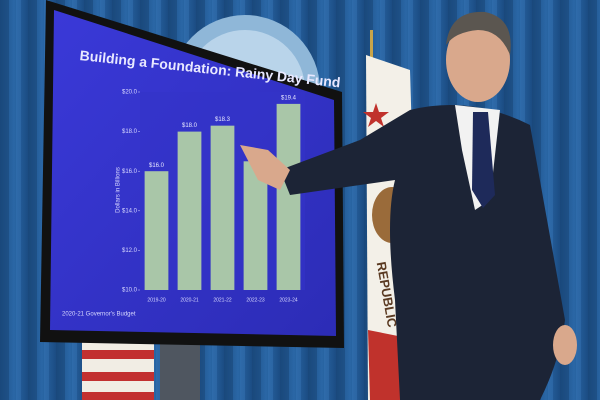 The image size is (600, 400). Describe the element at coordinates (130, 132) in the screenshot. I see `y-tick-label: $18.0` at that location.